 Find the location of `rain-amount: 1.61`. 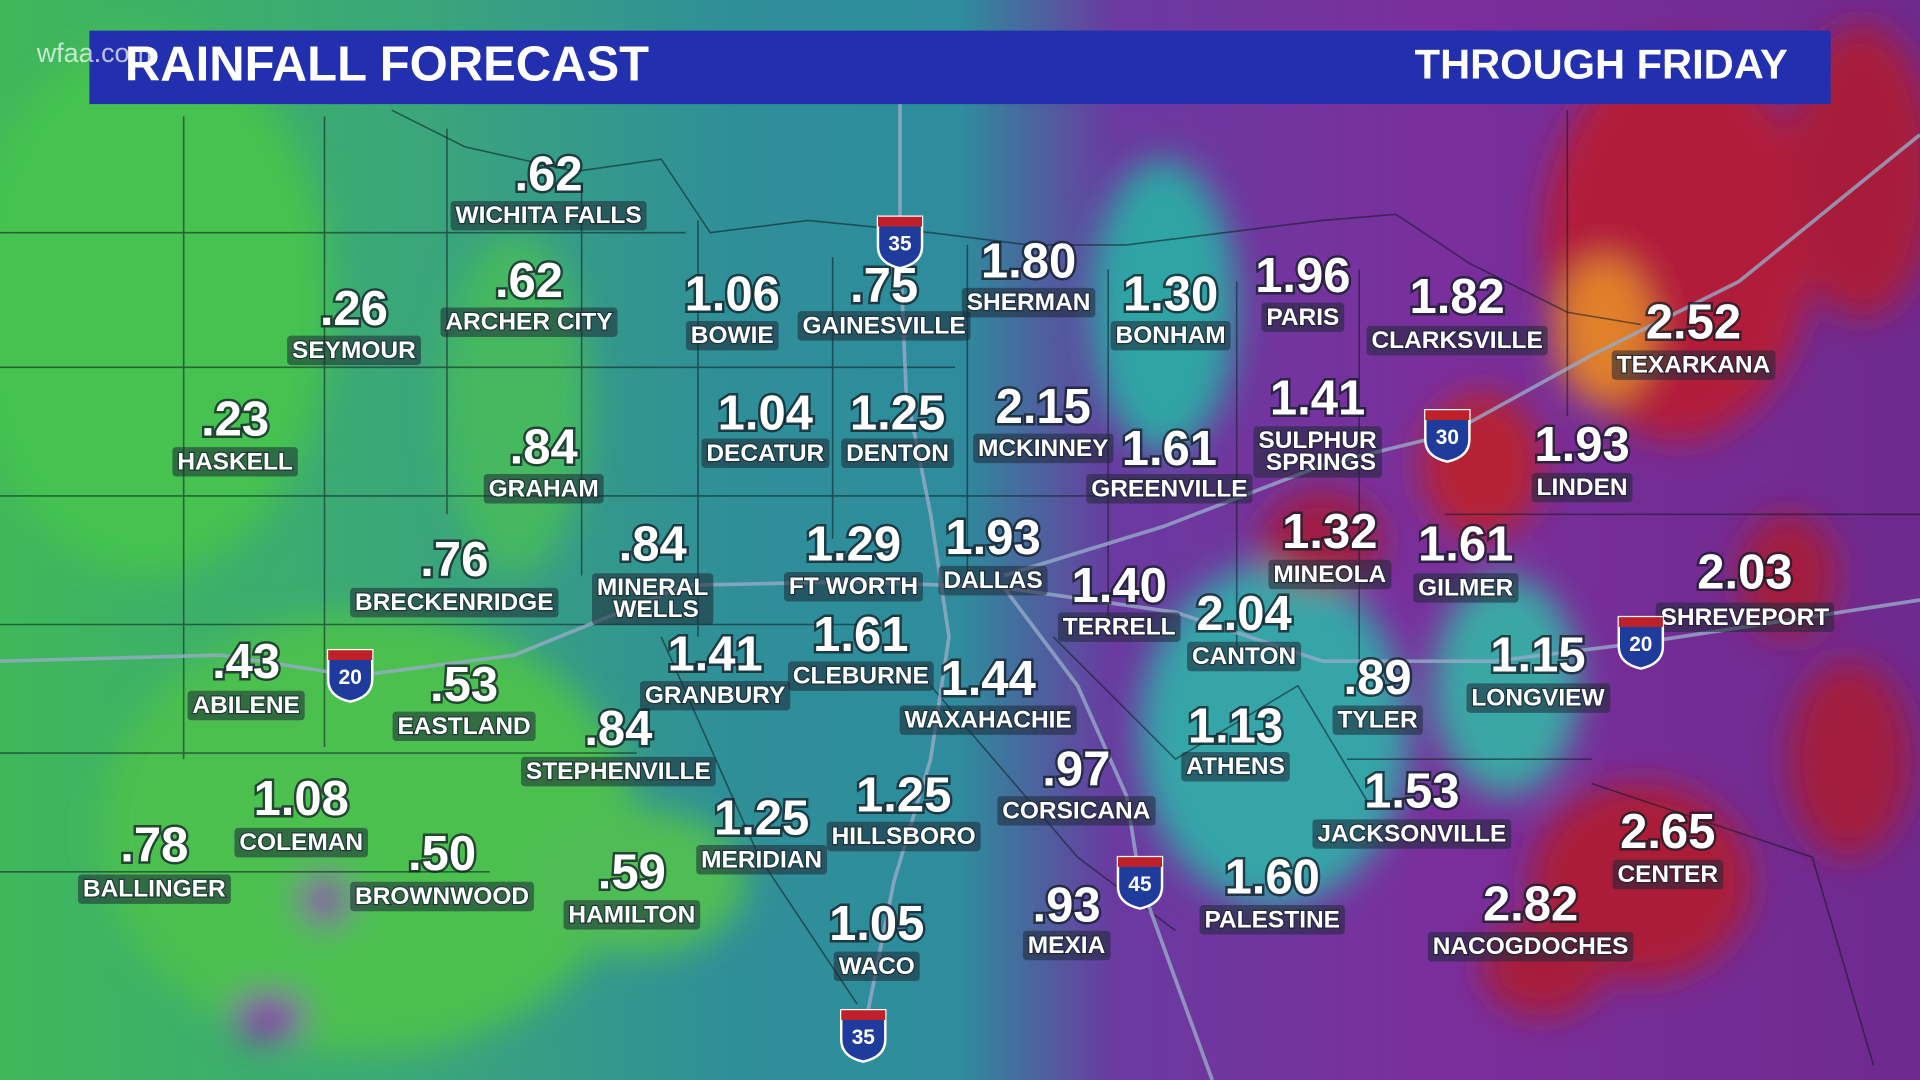

rain-amount: 1.61 is located at coordinates (860, 635).